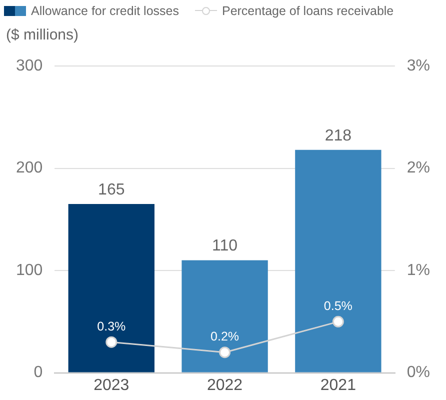  Describe the element at coordinates (338, 135) in the screenshot. I see `data-label: 218` at that location.